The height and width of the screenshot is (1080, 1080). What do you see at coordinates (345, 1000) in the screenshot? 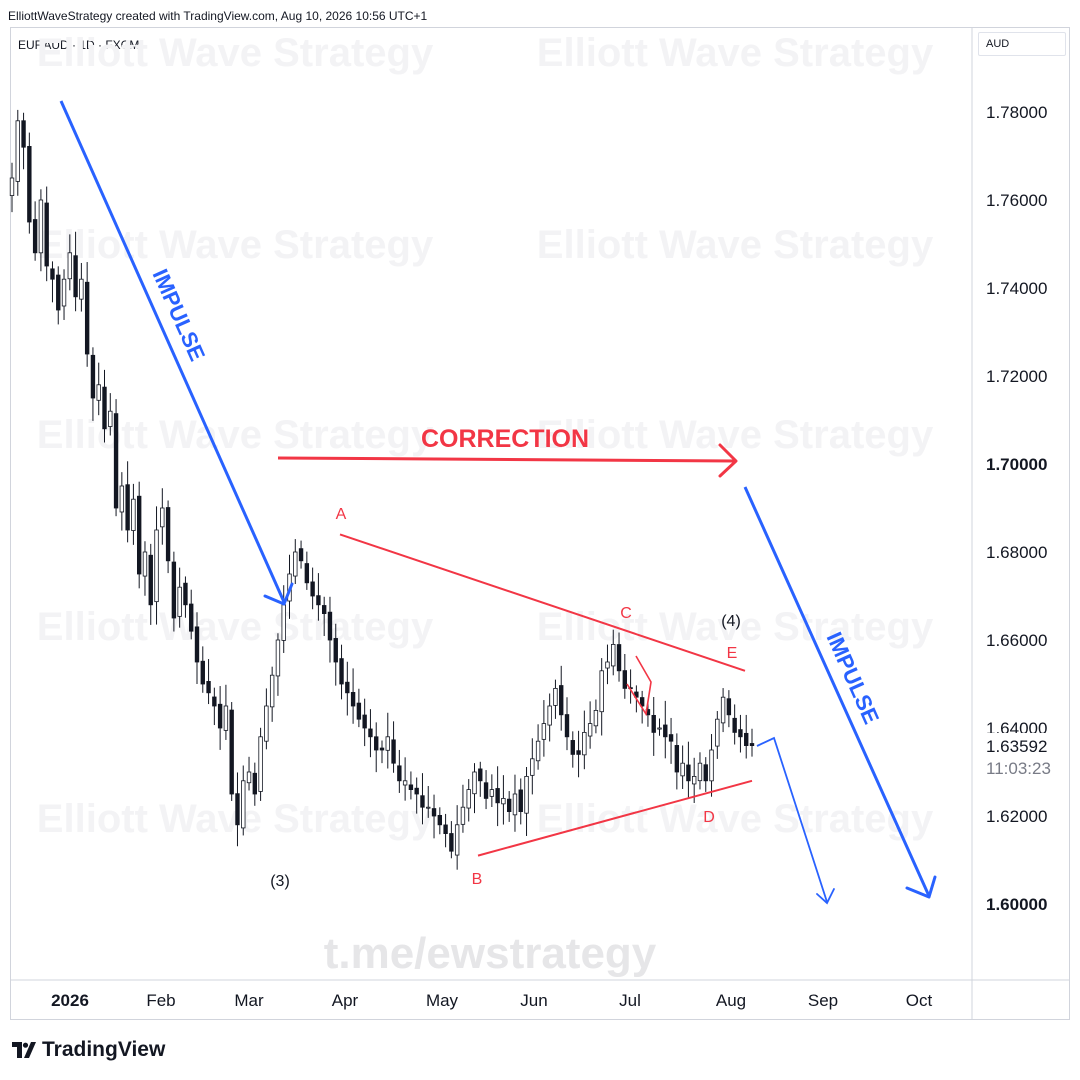
I see `time-tick-label: Apr` at bounding box center [345, 1000].